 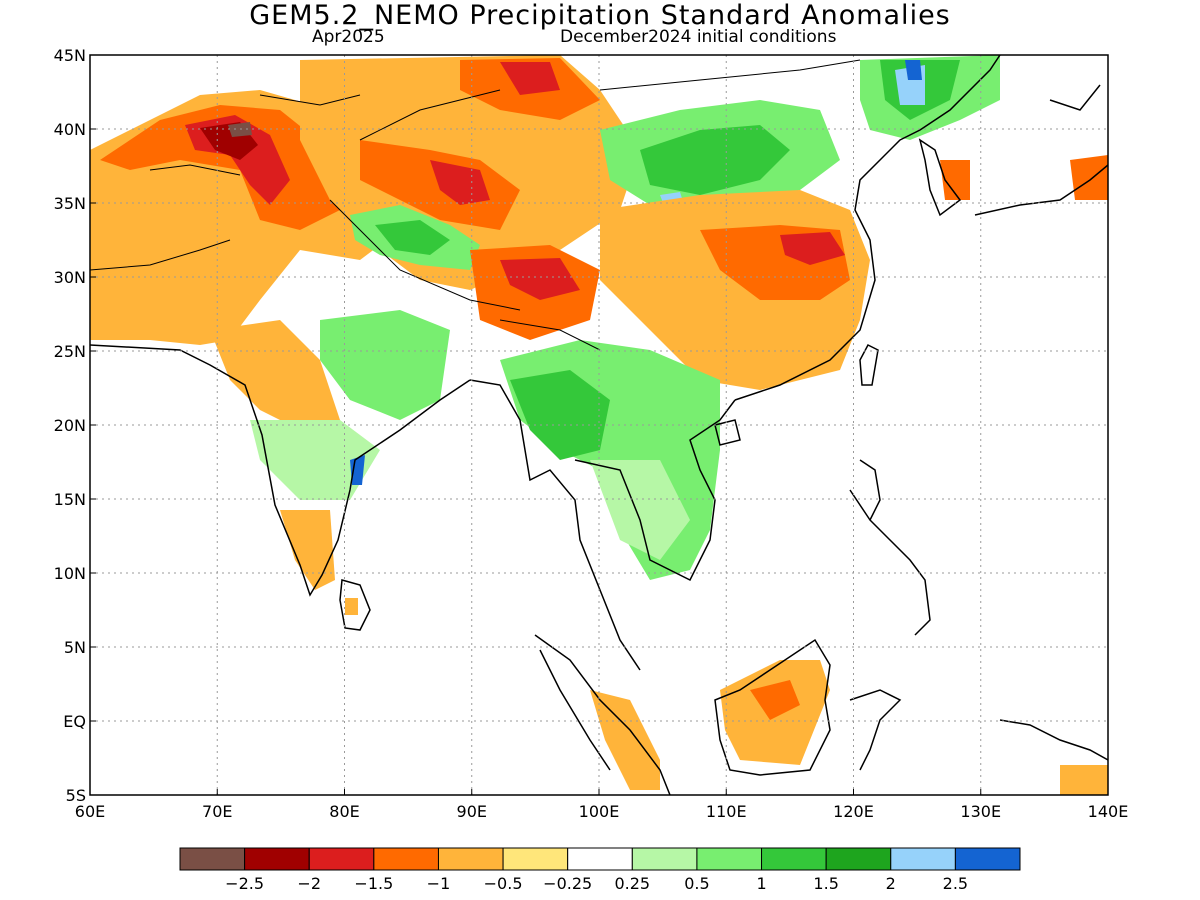 I want to click on dry-region-india-west, so click(x=275, y=375).